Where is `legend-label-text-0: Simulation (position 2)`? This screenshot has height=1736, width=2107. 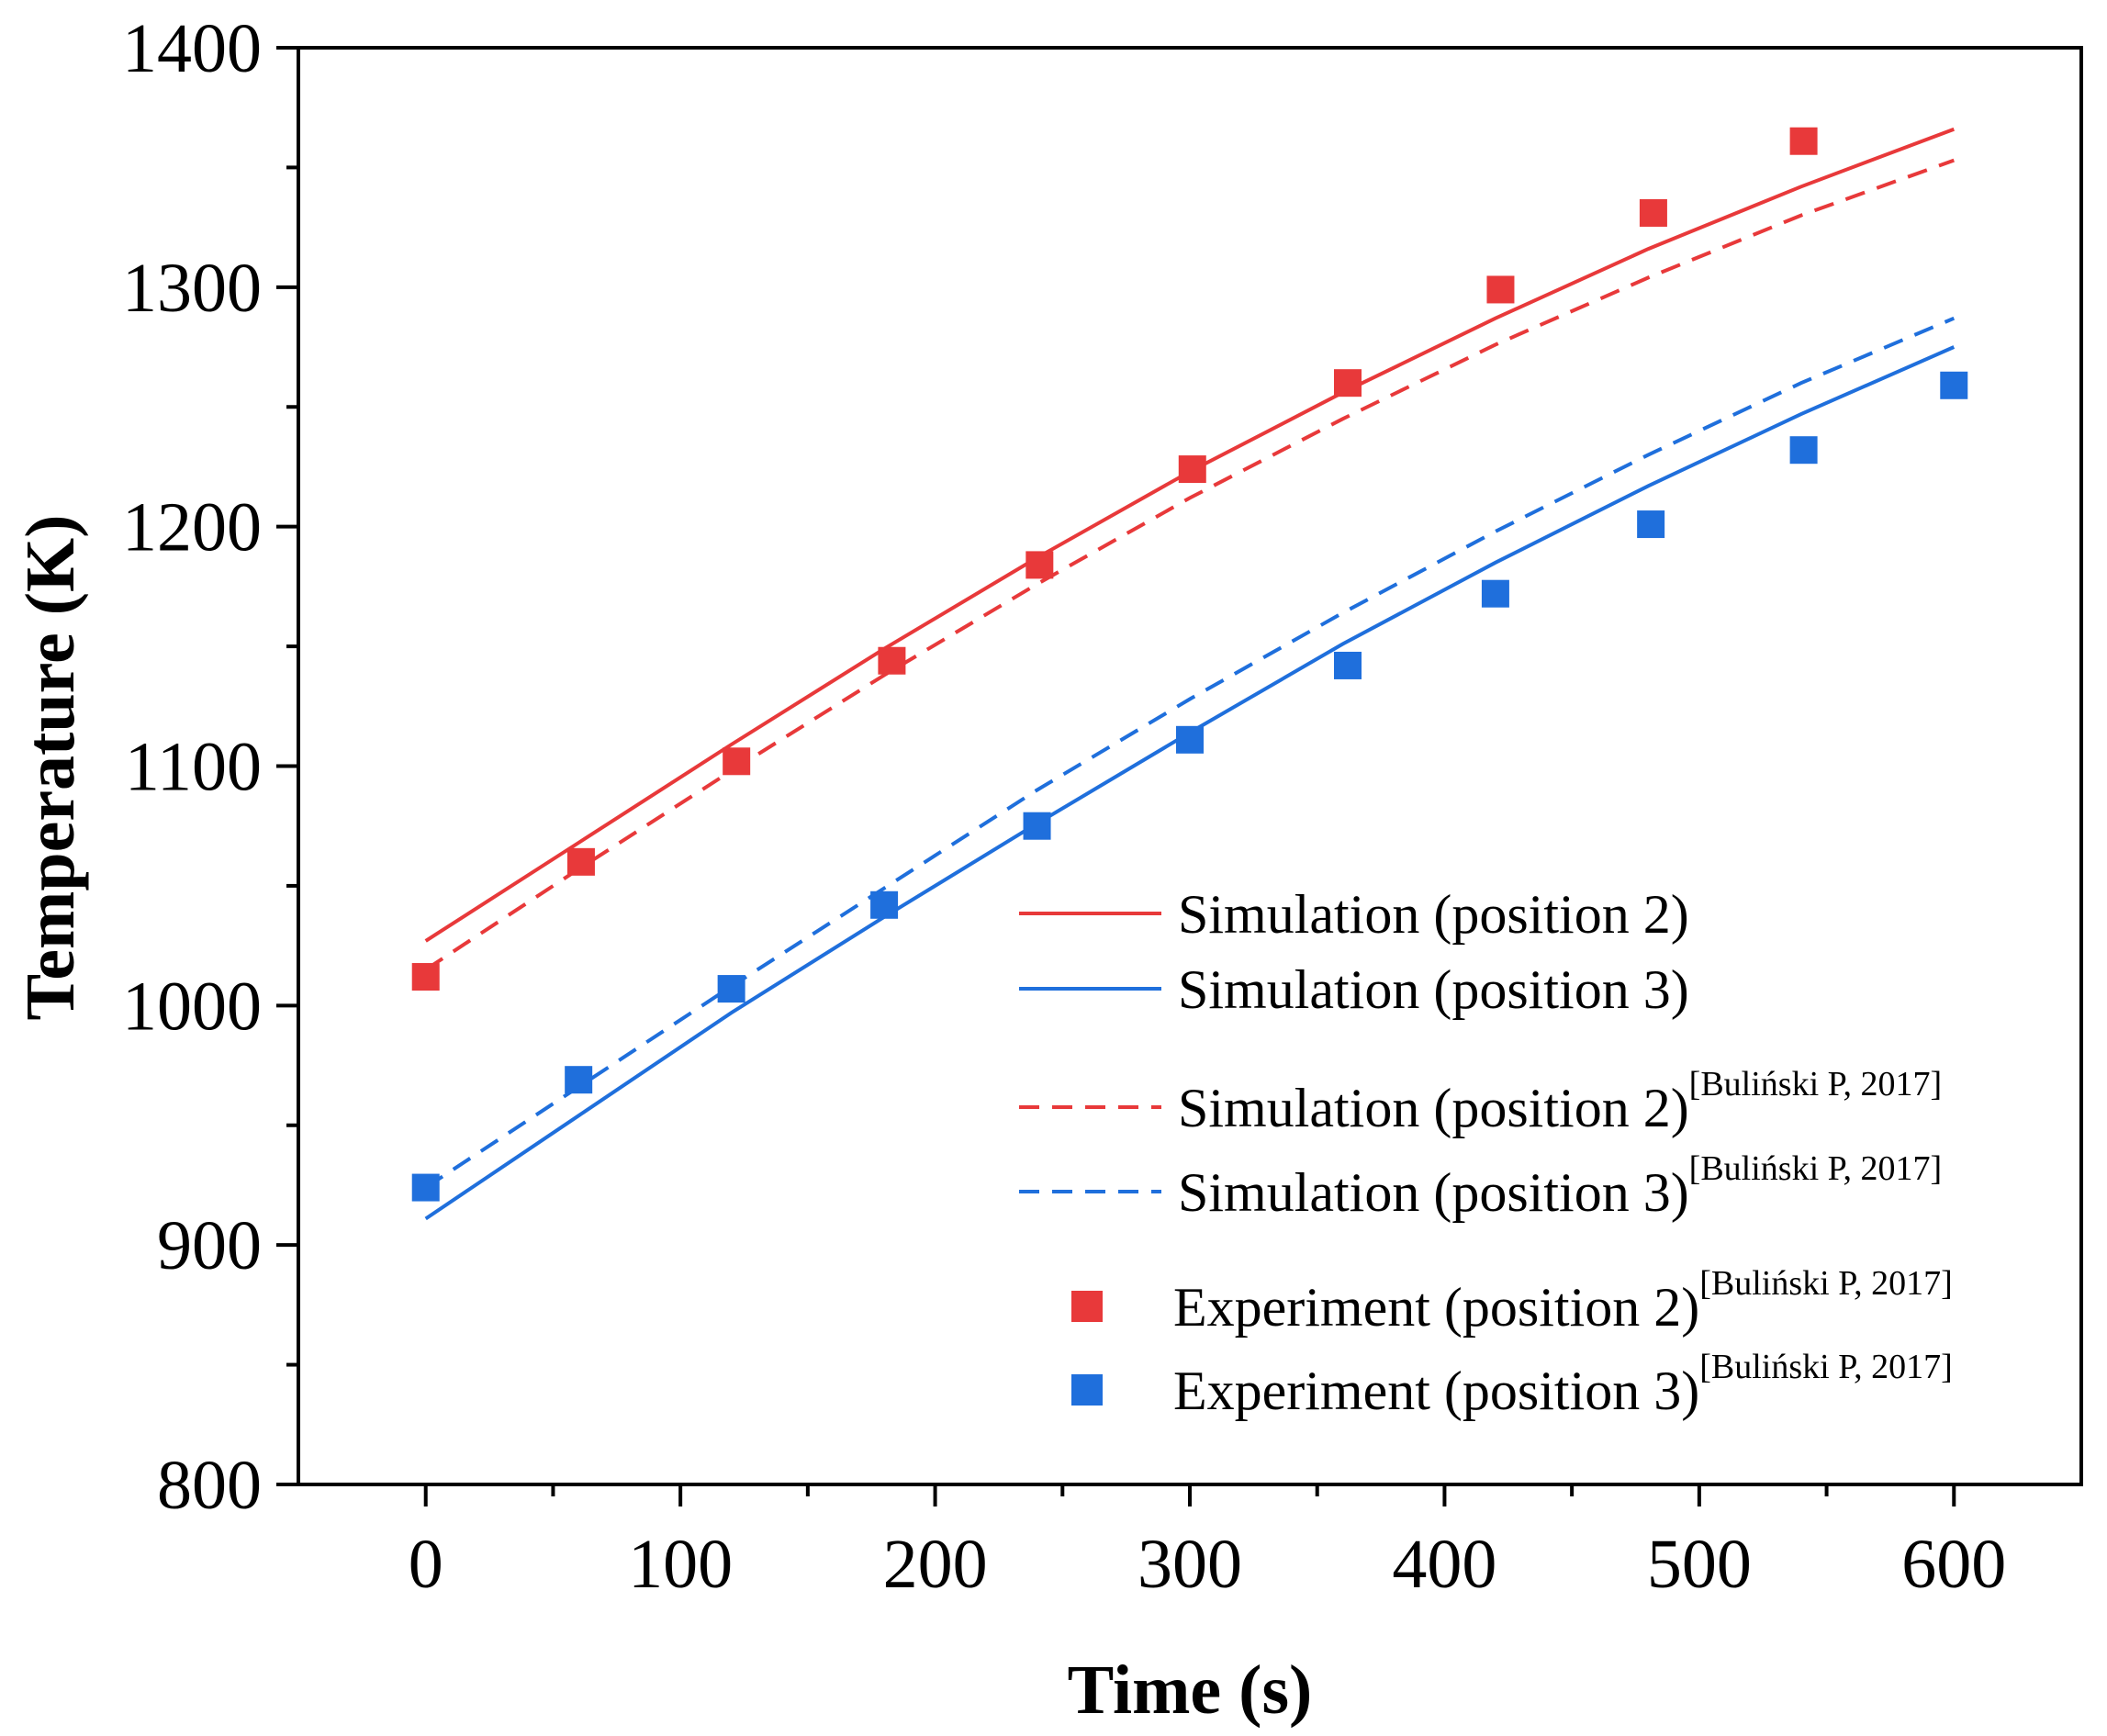 legend-label-text-0: Simulation (position 2) is located at coordinates (1433, 914).